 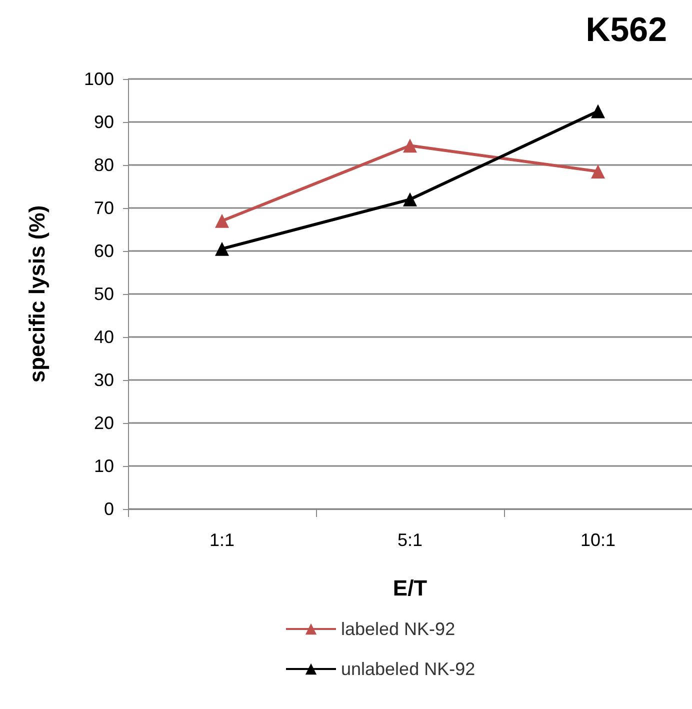 What do you see at coordinates (104, 337) in the screenshot?
I see `y-tick-label: 40` at bounding box center [104, 337].